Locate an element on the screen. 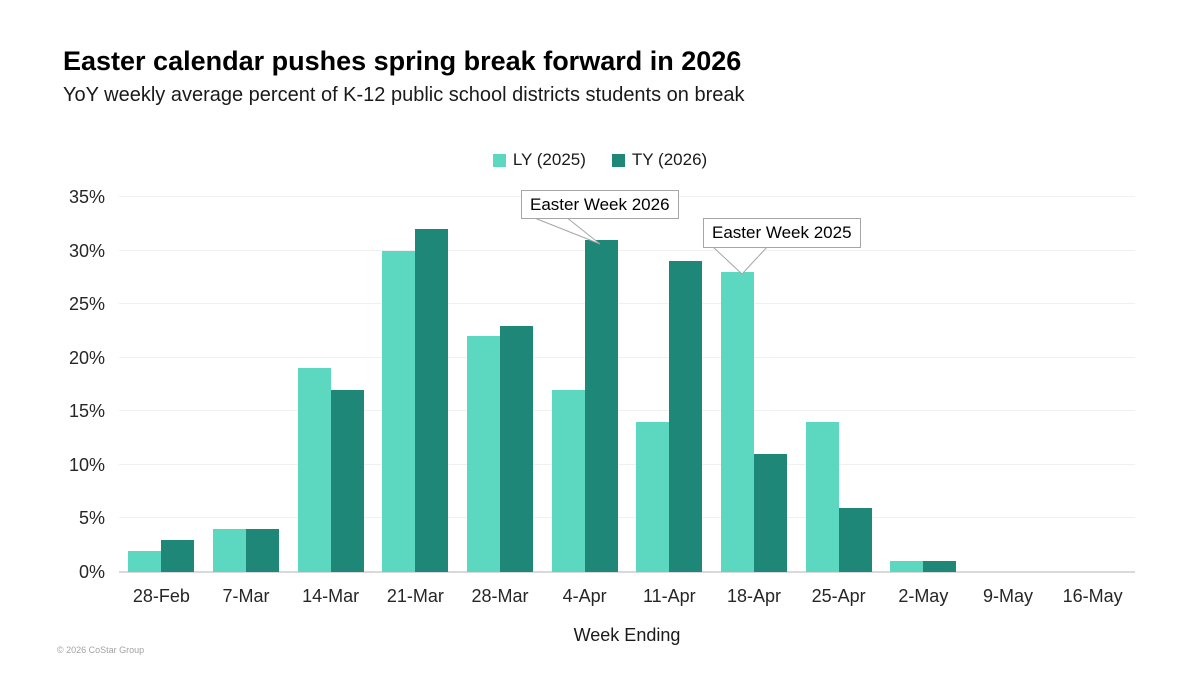 The height and width of the screenshot is (675, 1200). bar-ly-2-May is located at coordinates (907, 566).